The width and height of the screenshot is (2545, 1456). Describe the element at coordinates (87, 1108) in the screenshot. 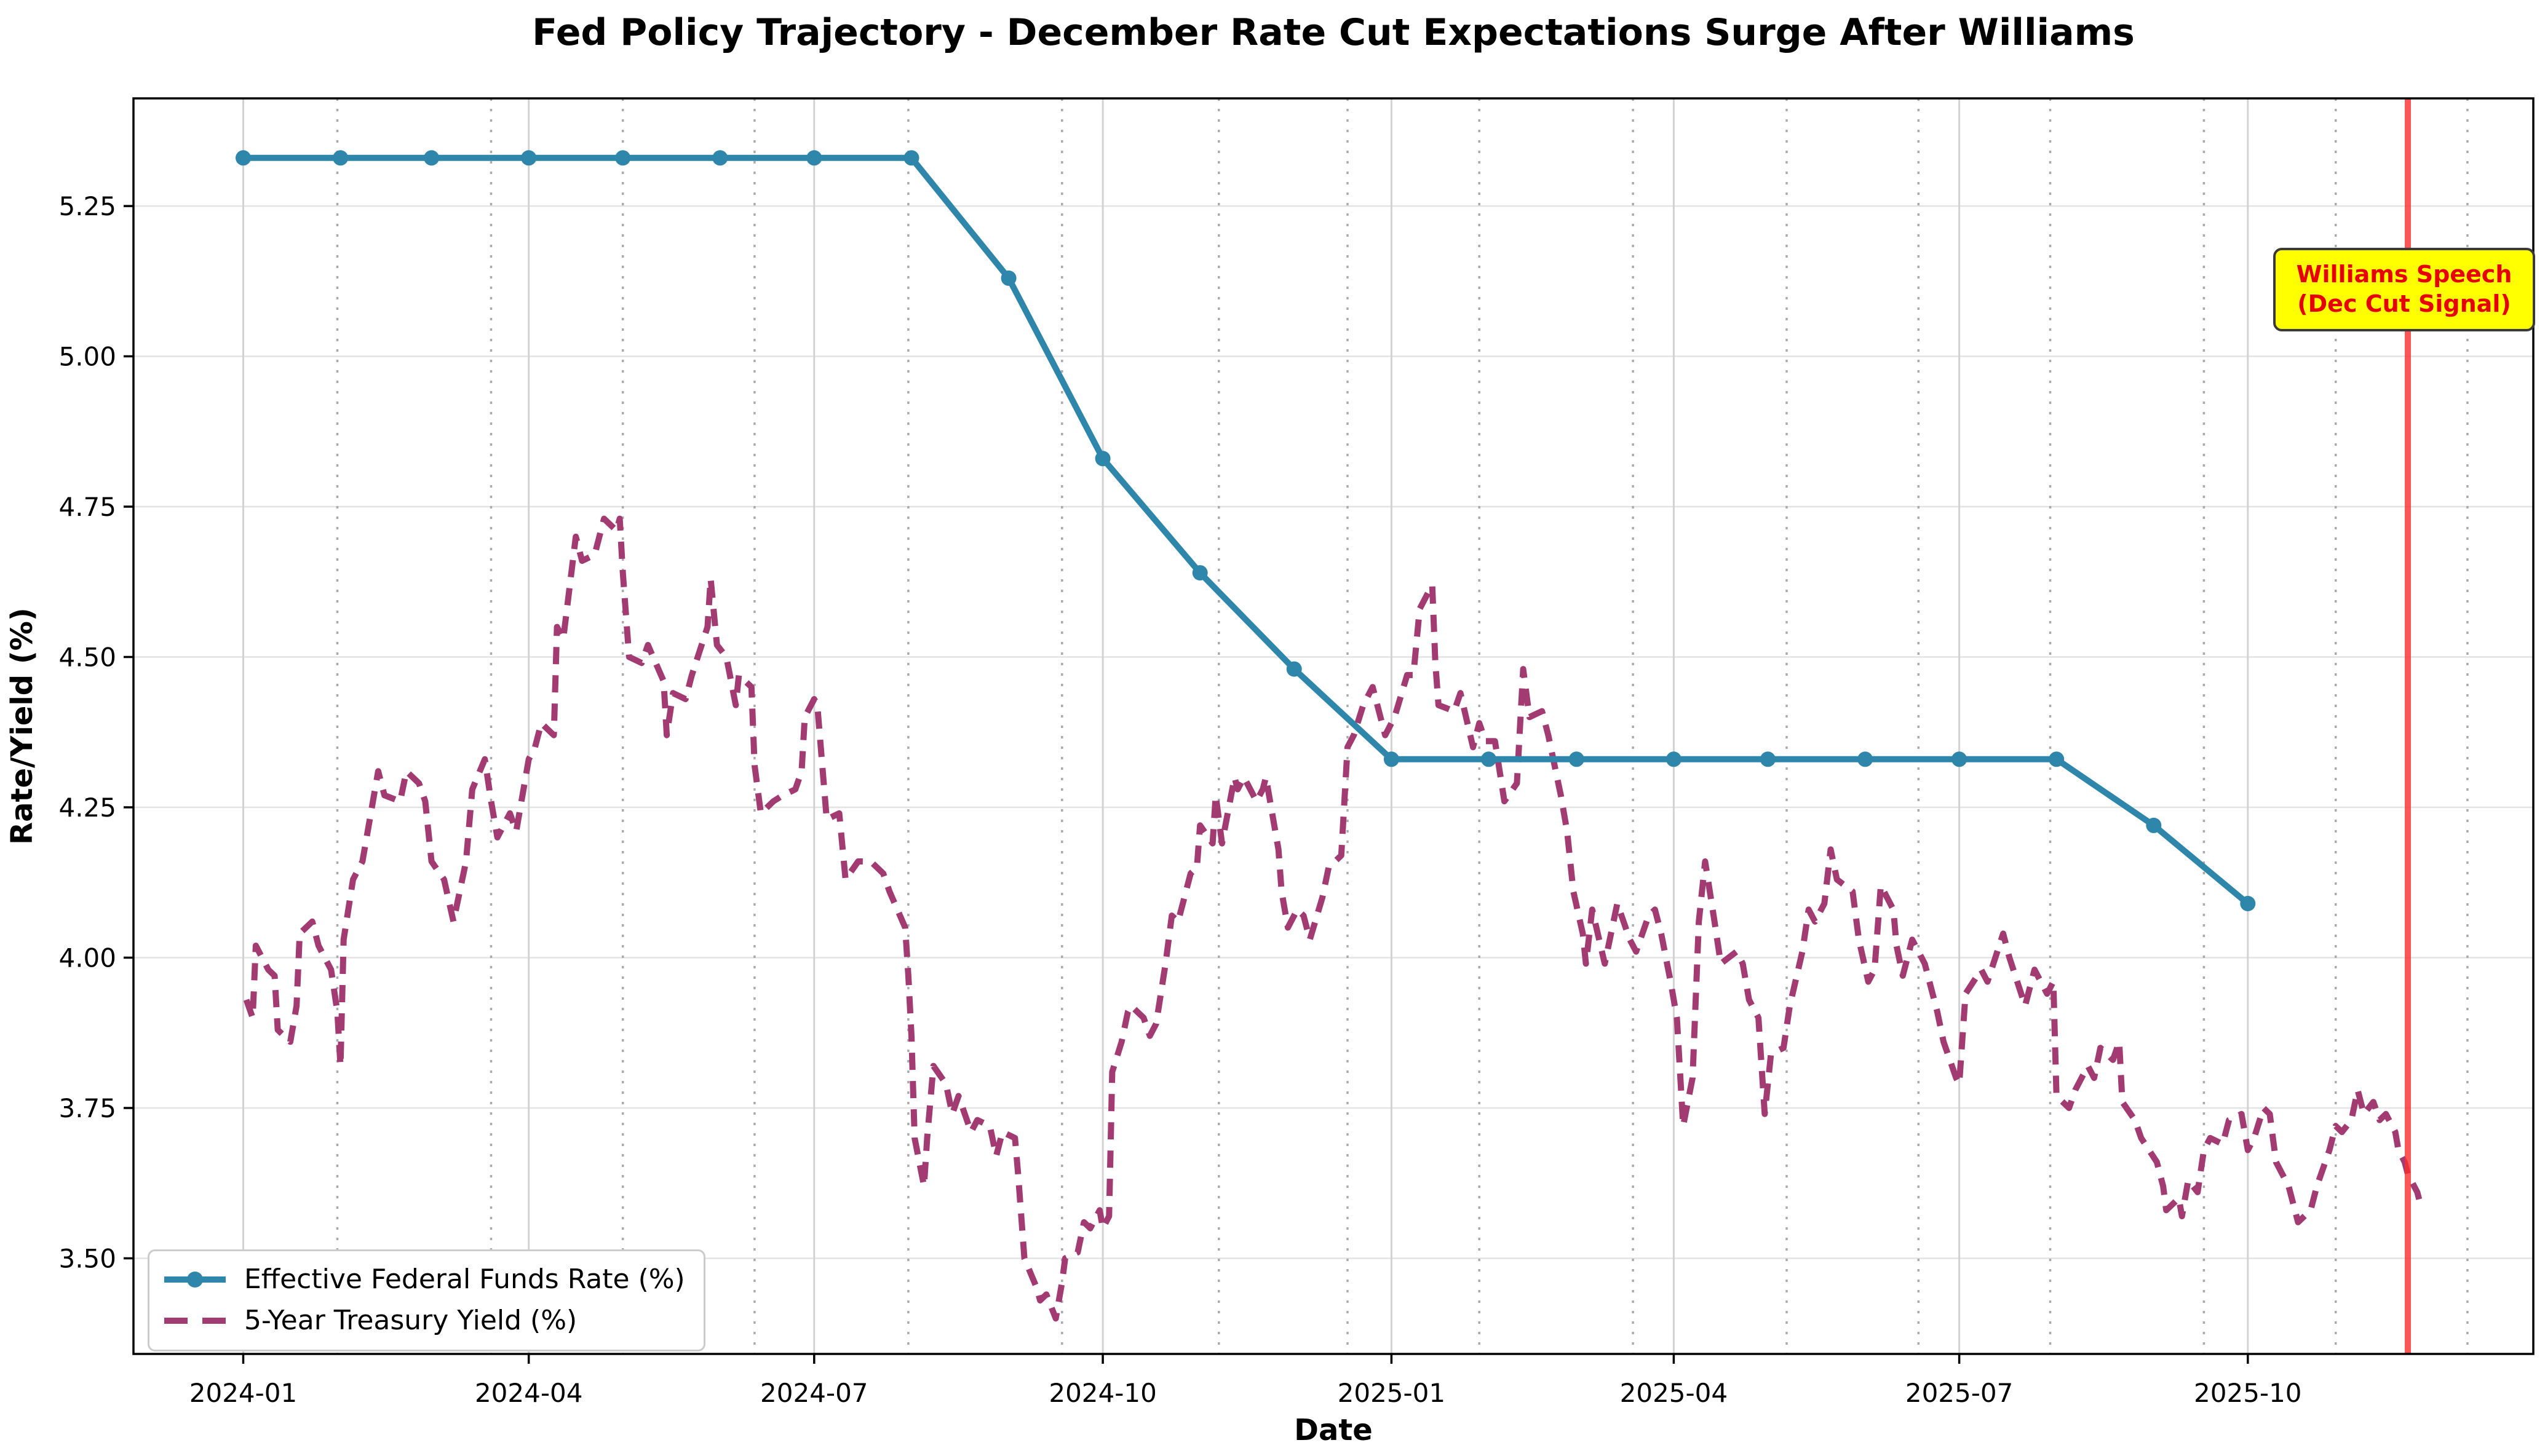

I see `y-tick-label: 3.75` at that location.